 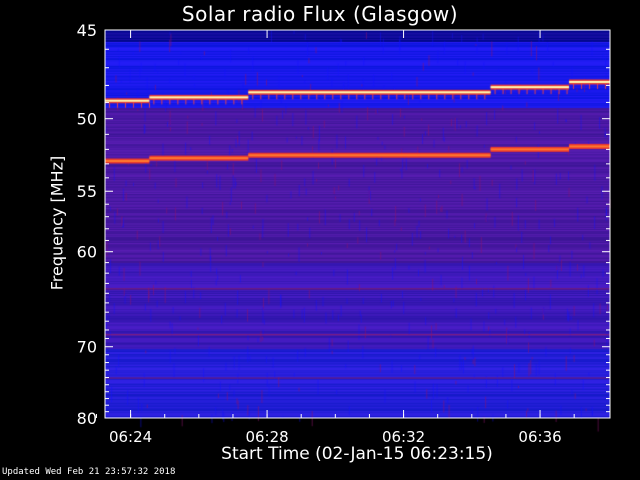 What do you see at coordinates (57, 223) in the screenshot?
I see `y-axis-label: Frequency [MHz]` at bounding box center [57, 223].